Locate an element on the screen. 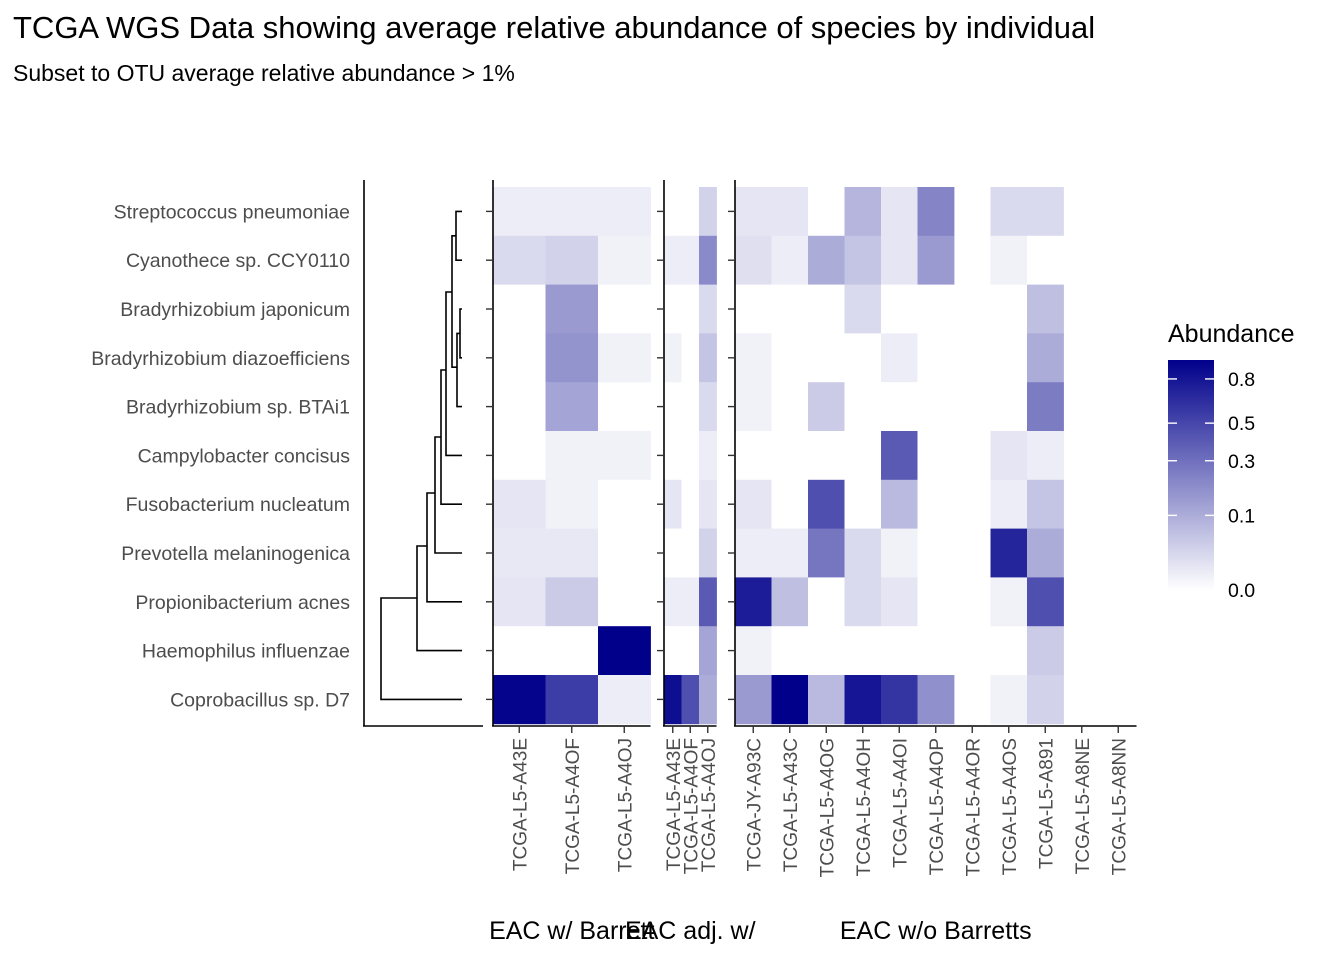  column-label: TCGA-L5-A4OG is located at coordinates (827, 807).